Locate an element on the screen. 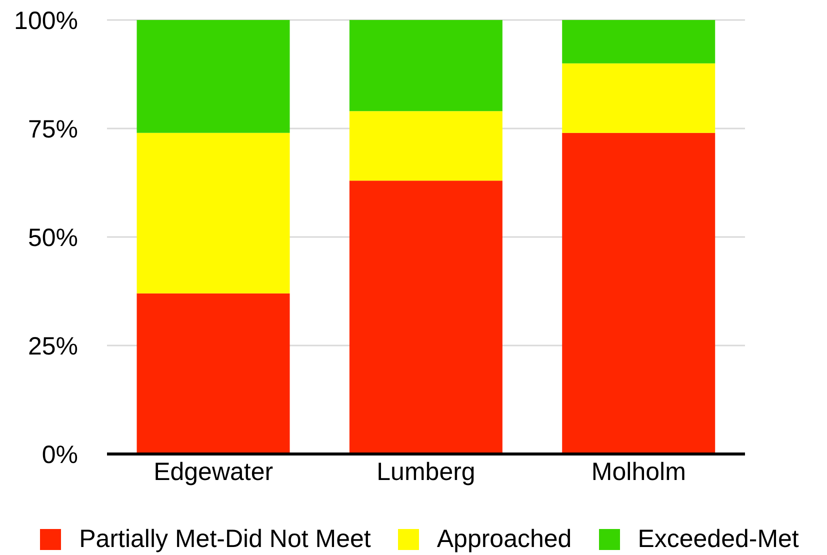 The height and width of the screenshot is (555, 827). x-tick-label: Molholm is located at coordinates (638, 472).